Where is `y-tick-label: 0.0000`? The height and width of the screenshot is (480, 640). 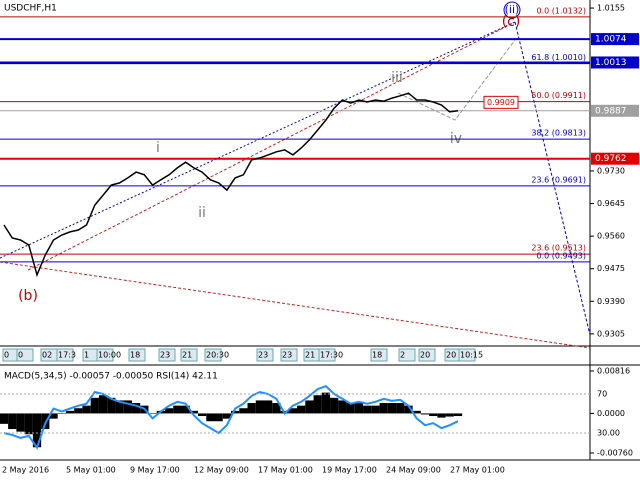
y-tick-label: 0.0000 is located at coordinates (611, 413).